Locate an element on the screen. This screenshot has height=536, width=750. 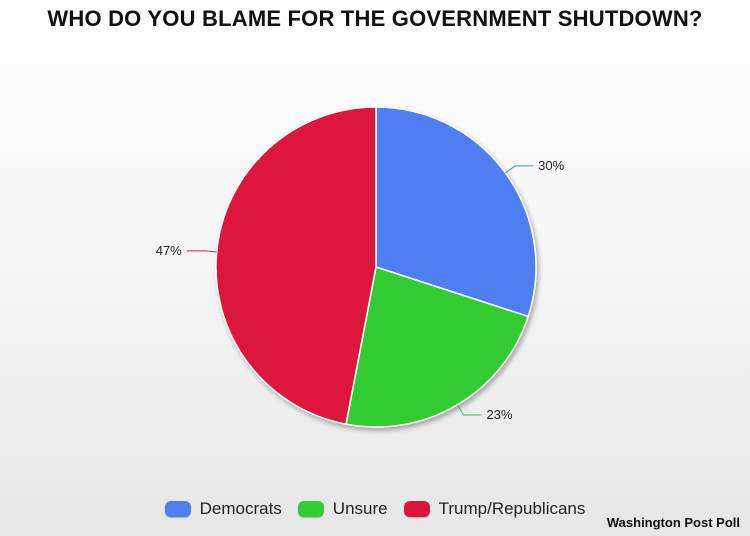
slice-label-democrats: 30% is located at coordinates (551, 165).